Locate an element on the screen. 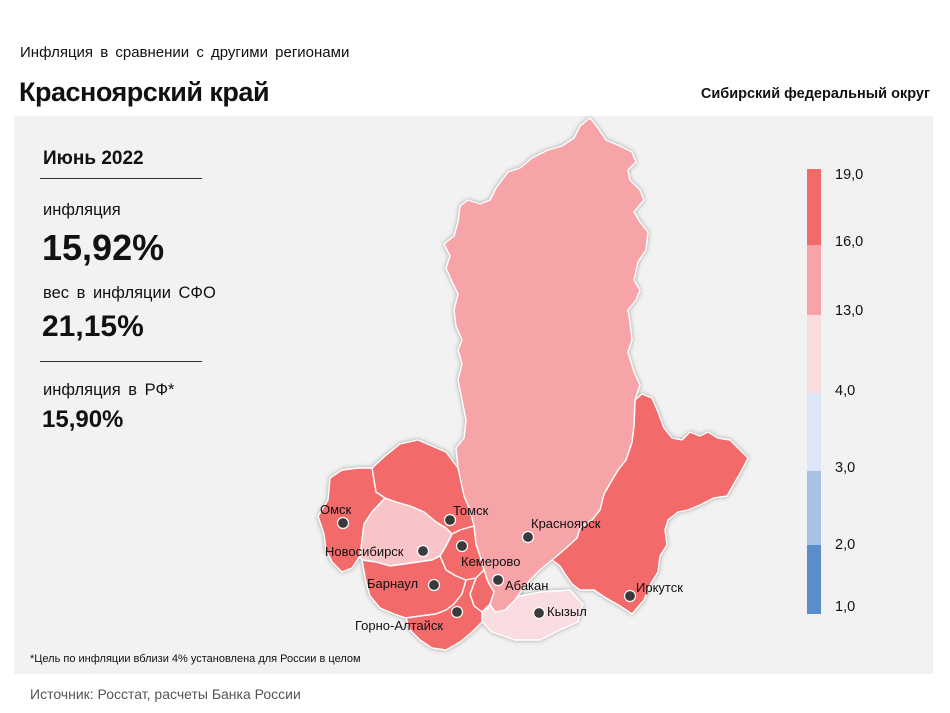 The width and height of the screenshot is (950, 713). city-dot-omsk is located at coordinates (343, 523).